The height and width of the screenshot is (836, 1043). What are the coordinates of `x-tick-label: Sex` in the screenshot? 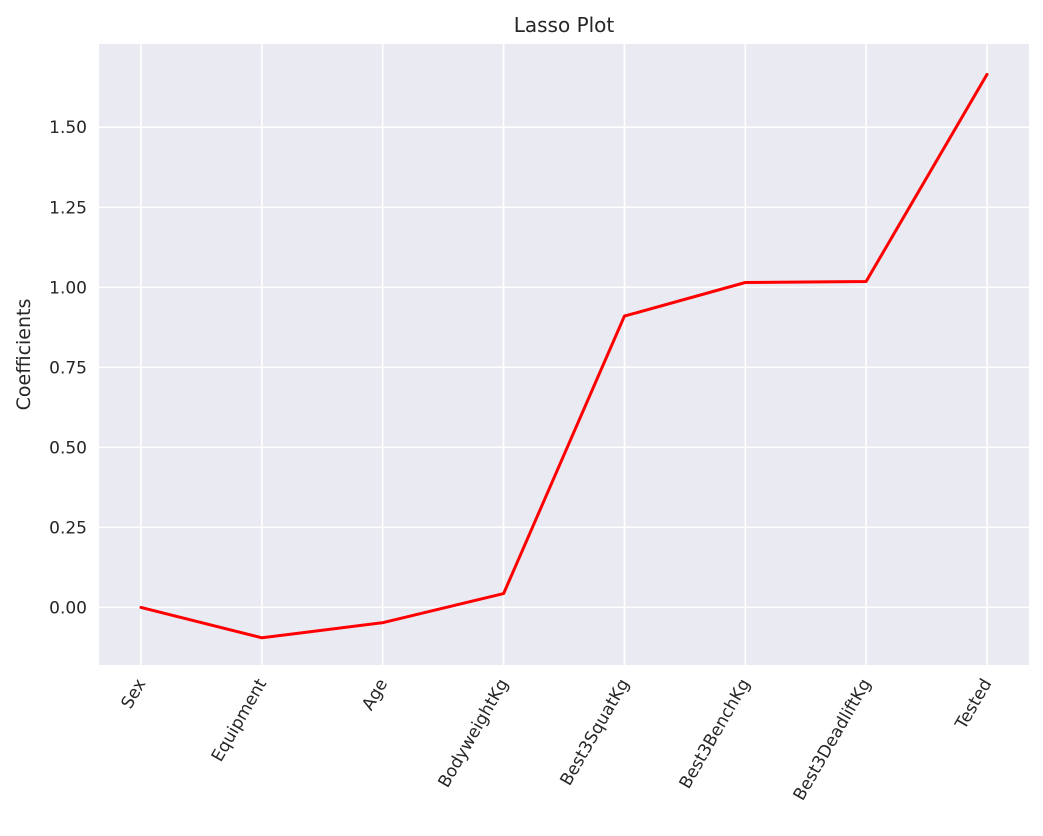 It's located at (134, 694).